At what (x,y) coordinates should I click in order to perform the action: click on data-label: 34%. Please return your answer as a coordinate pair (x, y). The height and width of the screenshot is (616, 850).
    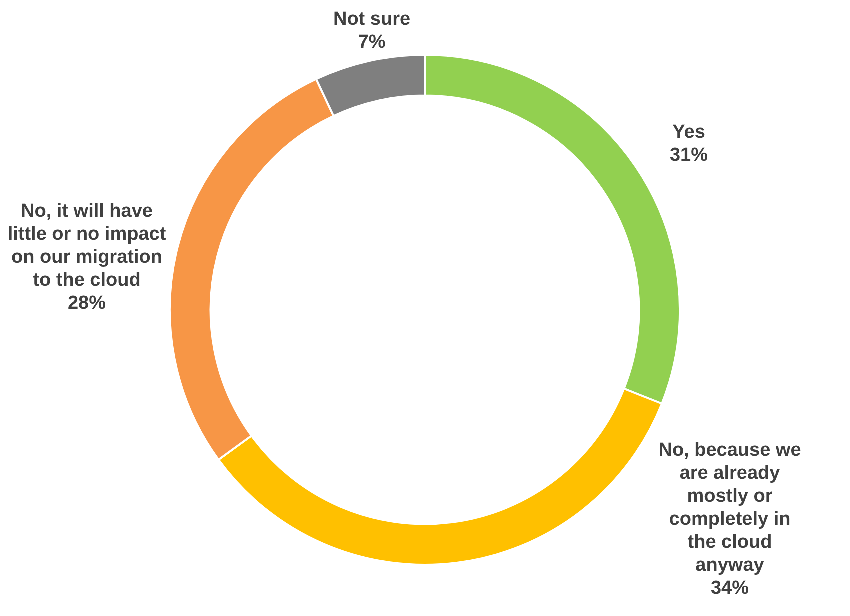
    Looking at the image, I should click on (730, 589).